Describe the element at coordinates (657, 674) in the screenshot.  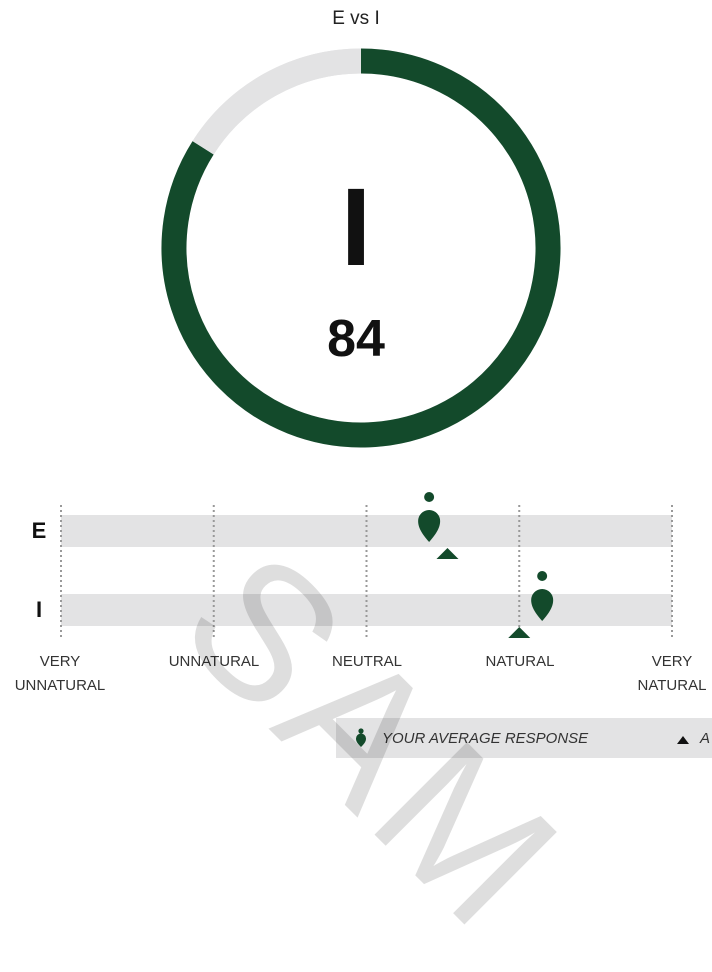
I see `tick-label-very-natural: VERY NATURAL` at that location.